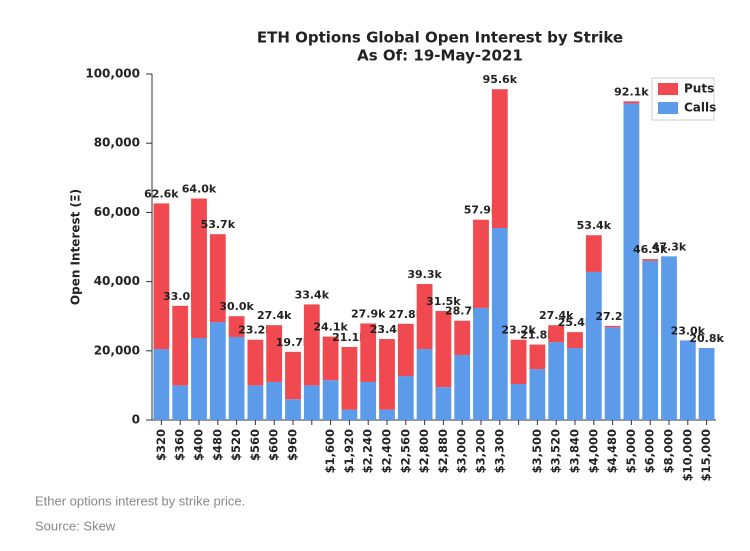  Describe the element at coordinates (699, 89) in the screenshot. I see `legend-label: Puts` at that location.